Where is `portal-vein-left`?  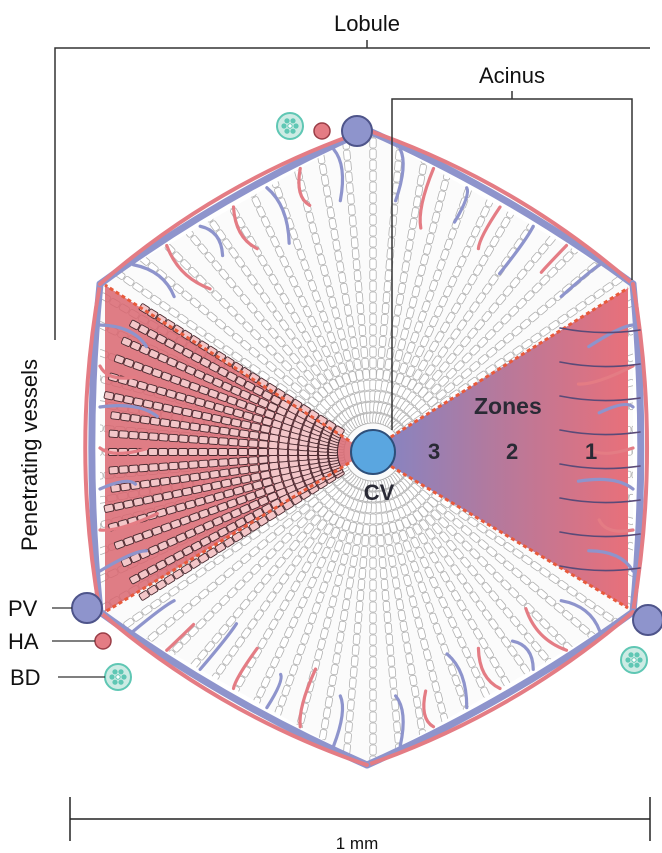
portal-vein-left is located at coordinates (87, 608).